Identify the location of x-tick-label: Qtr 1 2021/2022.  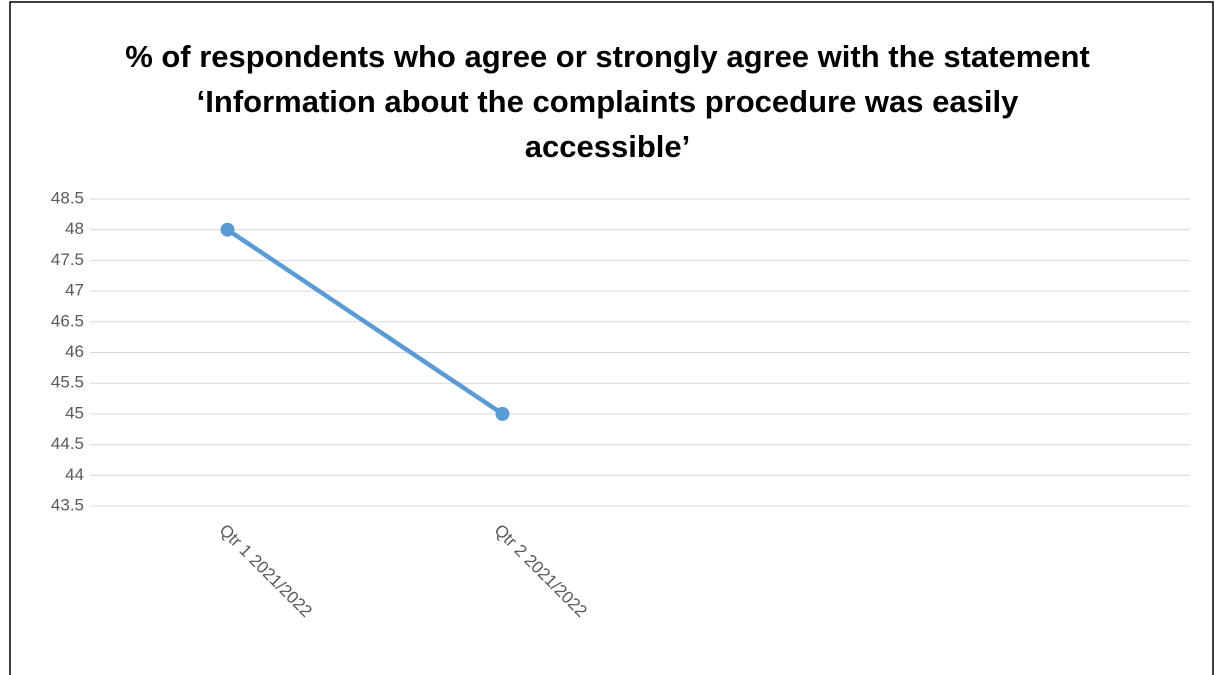
(266, 571).